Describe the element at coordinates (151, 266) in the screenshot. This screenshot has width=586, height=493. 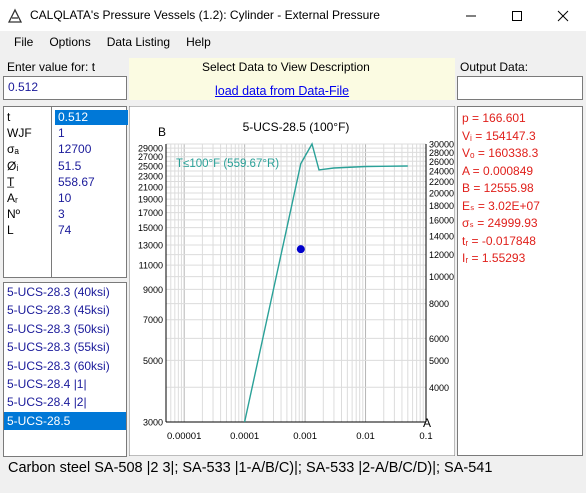
I see `y-left-tick-label: 11000` at that location.